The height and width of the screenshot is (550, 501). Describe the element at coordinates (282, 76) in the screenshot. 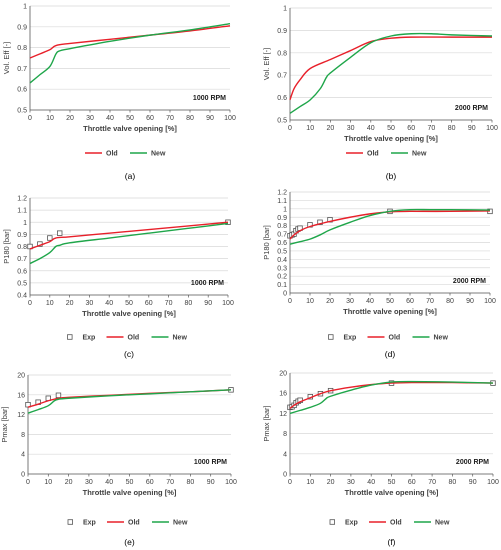

I see `y-tick-label: 0.7` at that location.